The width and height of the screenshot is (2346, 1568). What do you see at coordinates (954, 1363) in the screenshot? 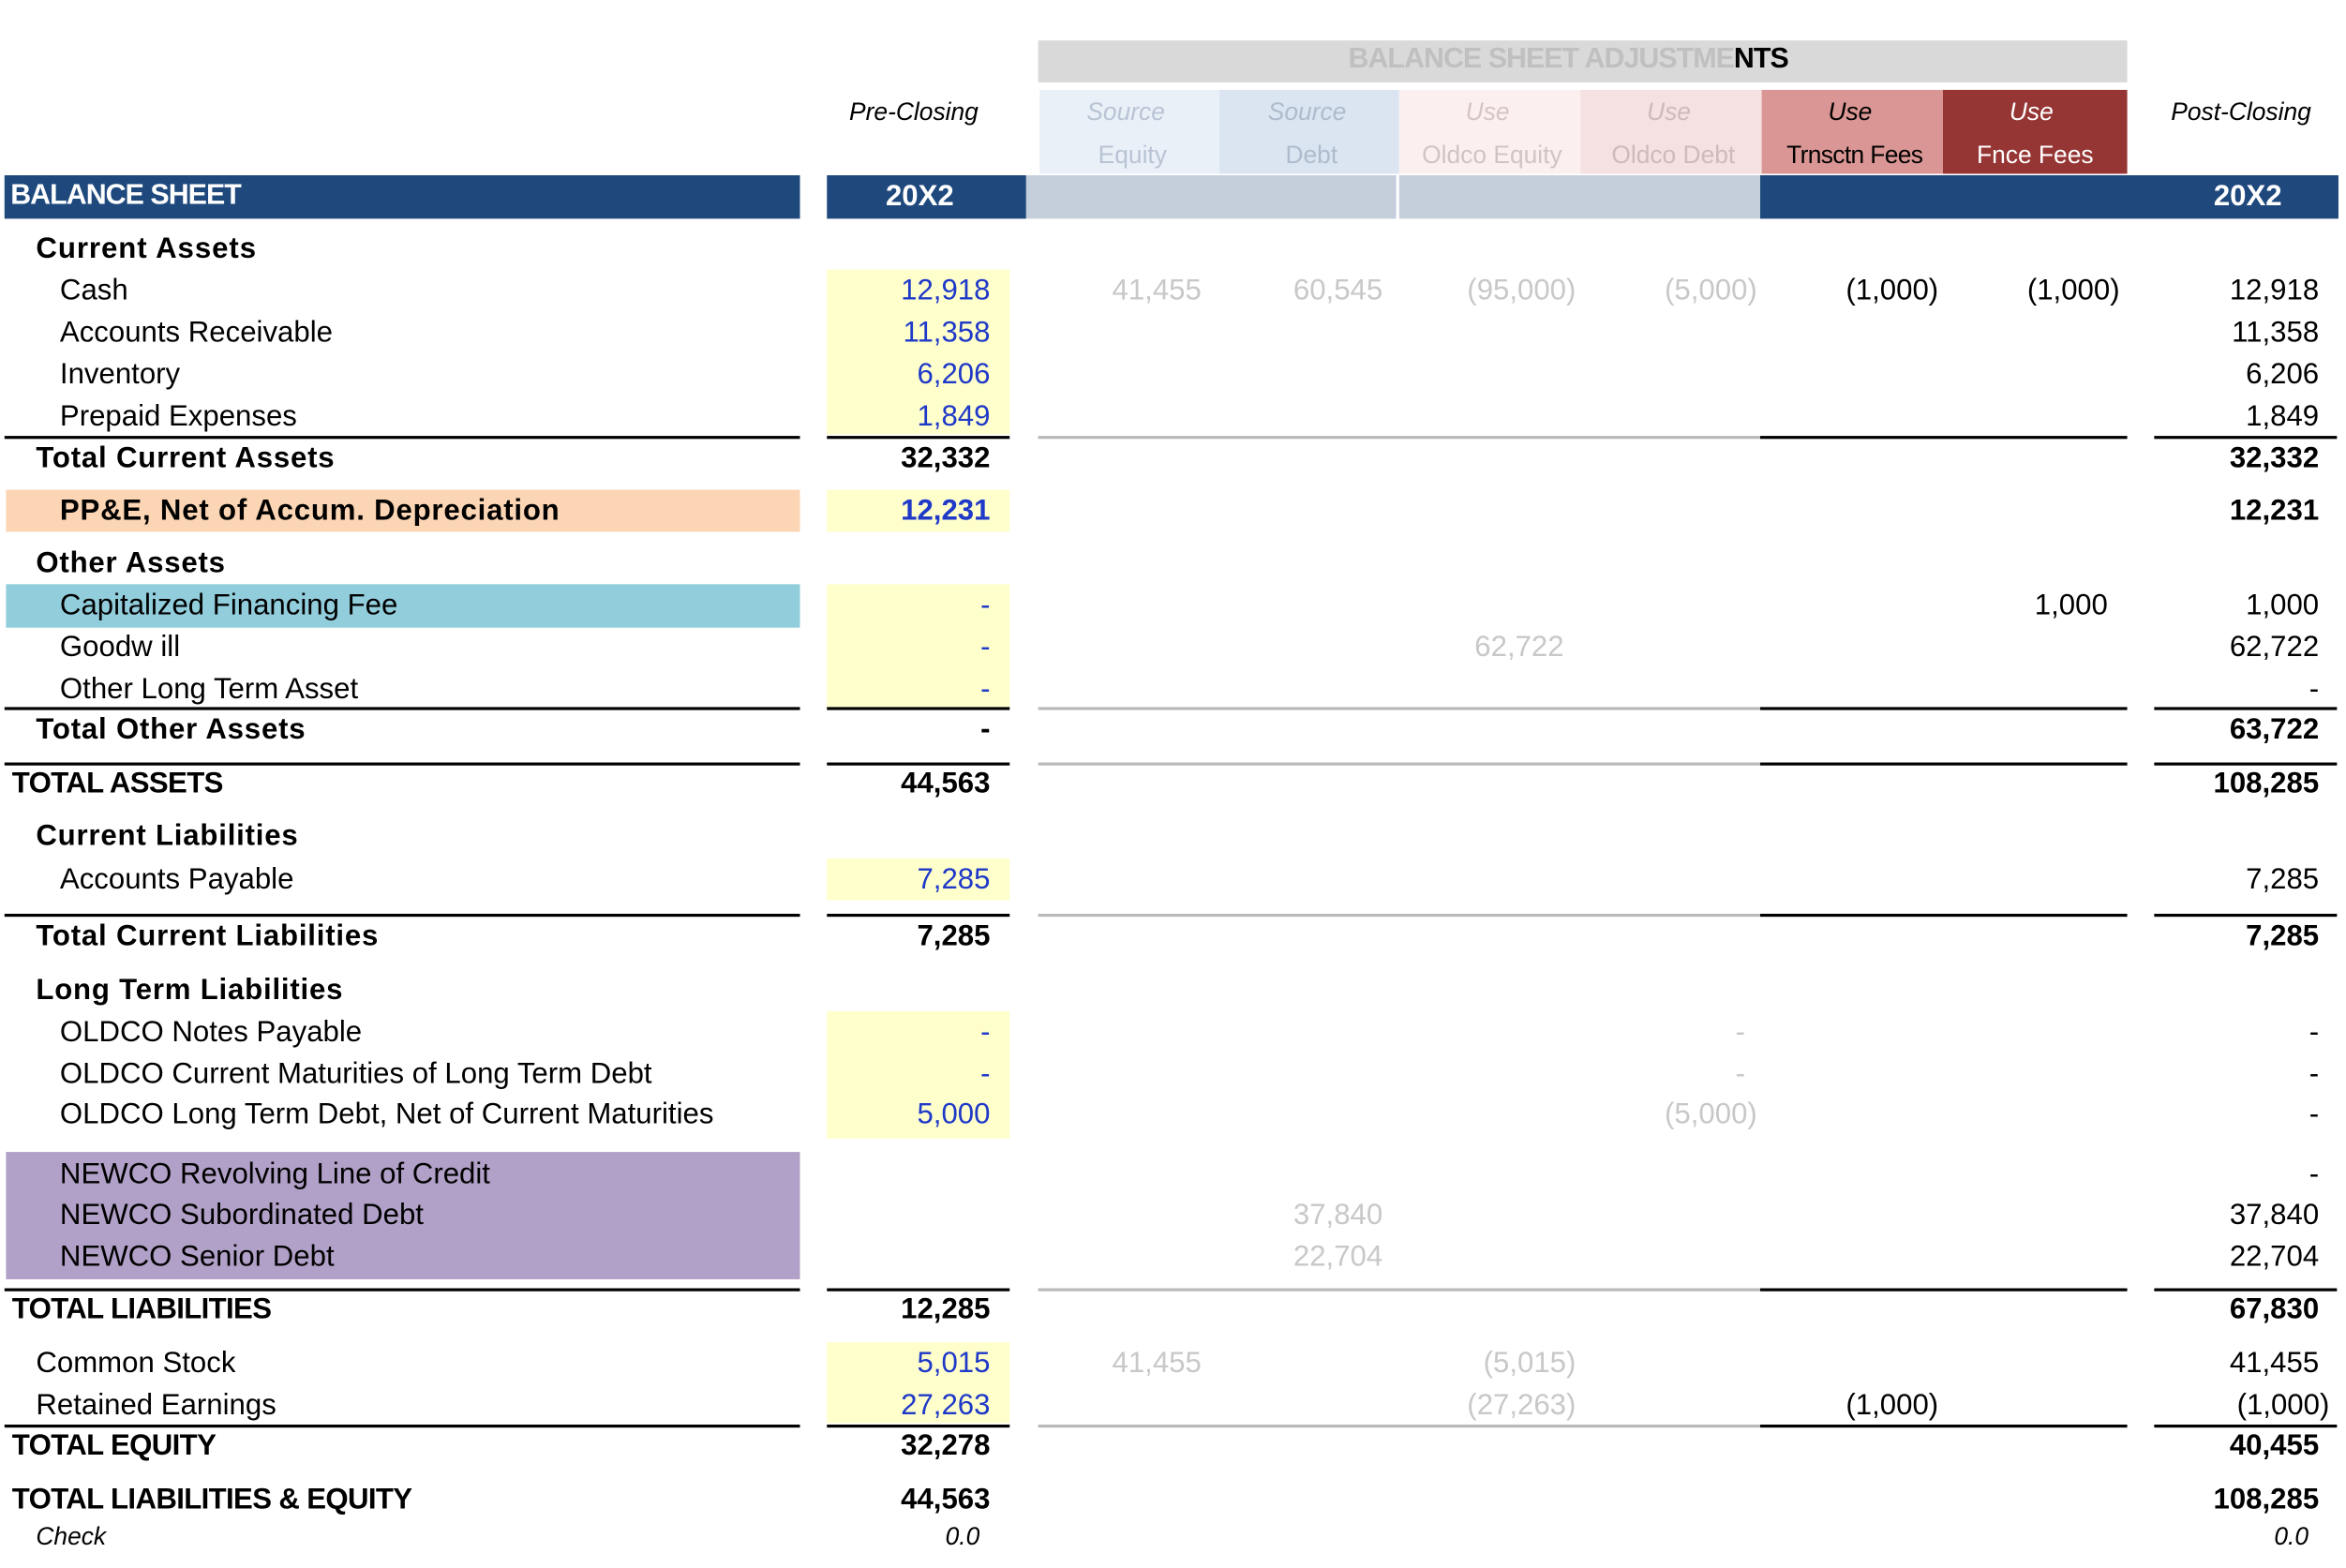
I see `common-stock-pre: 5,015` at bounding box center [954, 1363].